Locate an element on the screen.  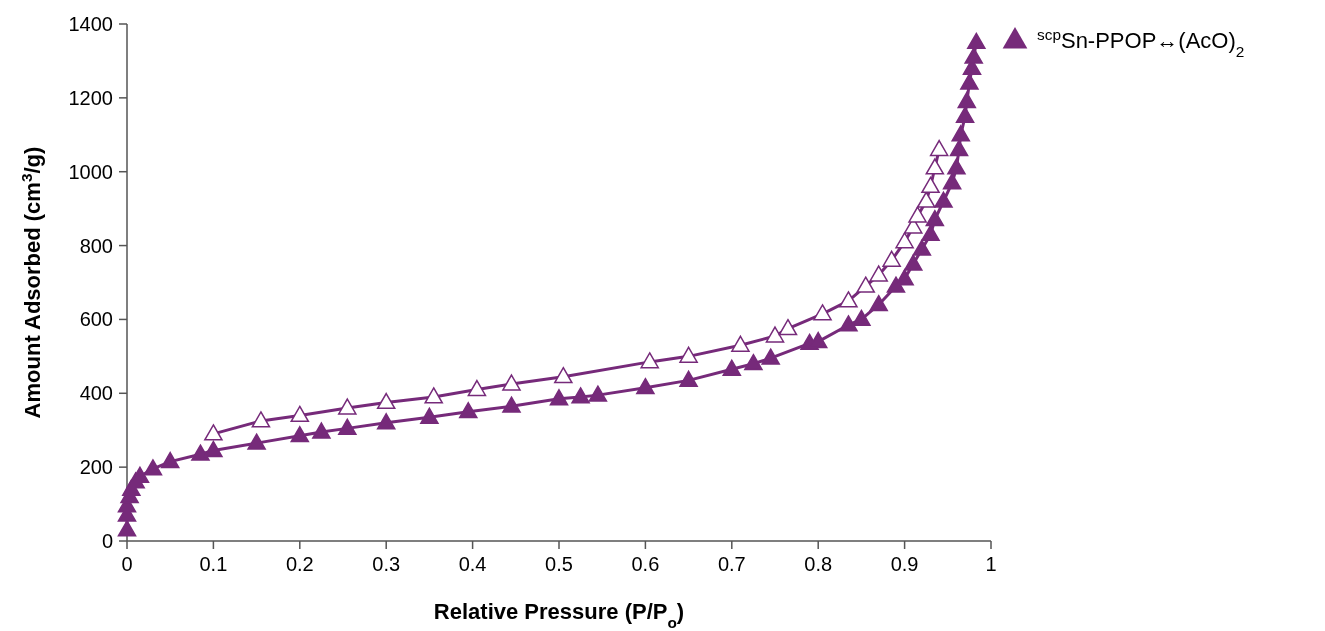
y-tick-label: 400 is located at coordinates (96, 393).